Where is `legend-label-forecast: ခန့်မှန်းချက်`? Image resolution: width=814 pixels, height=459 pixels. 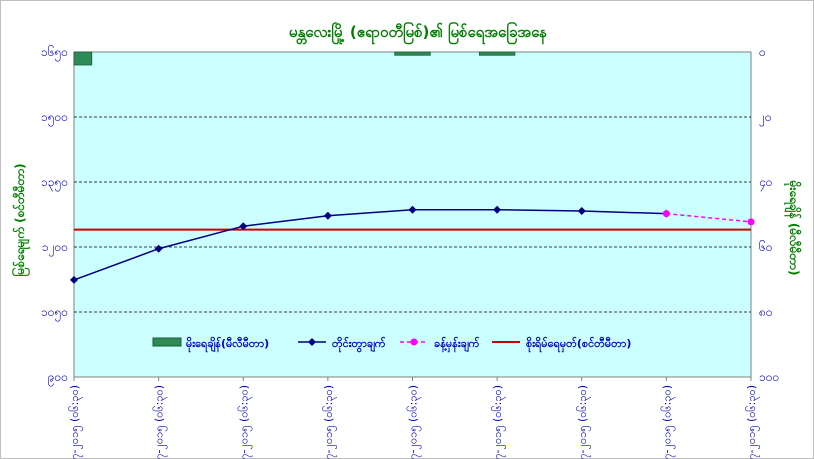
legend-label-forecast: ခန့်မှန်းချက် is located at coordinates (457, 344).